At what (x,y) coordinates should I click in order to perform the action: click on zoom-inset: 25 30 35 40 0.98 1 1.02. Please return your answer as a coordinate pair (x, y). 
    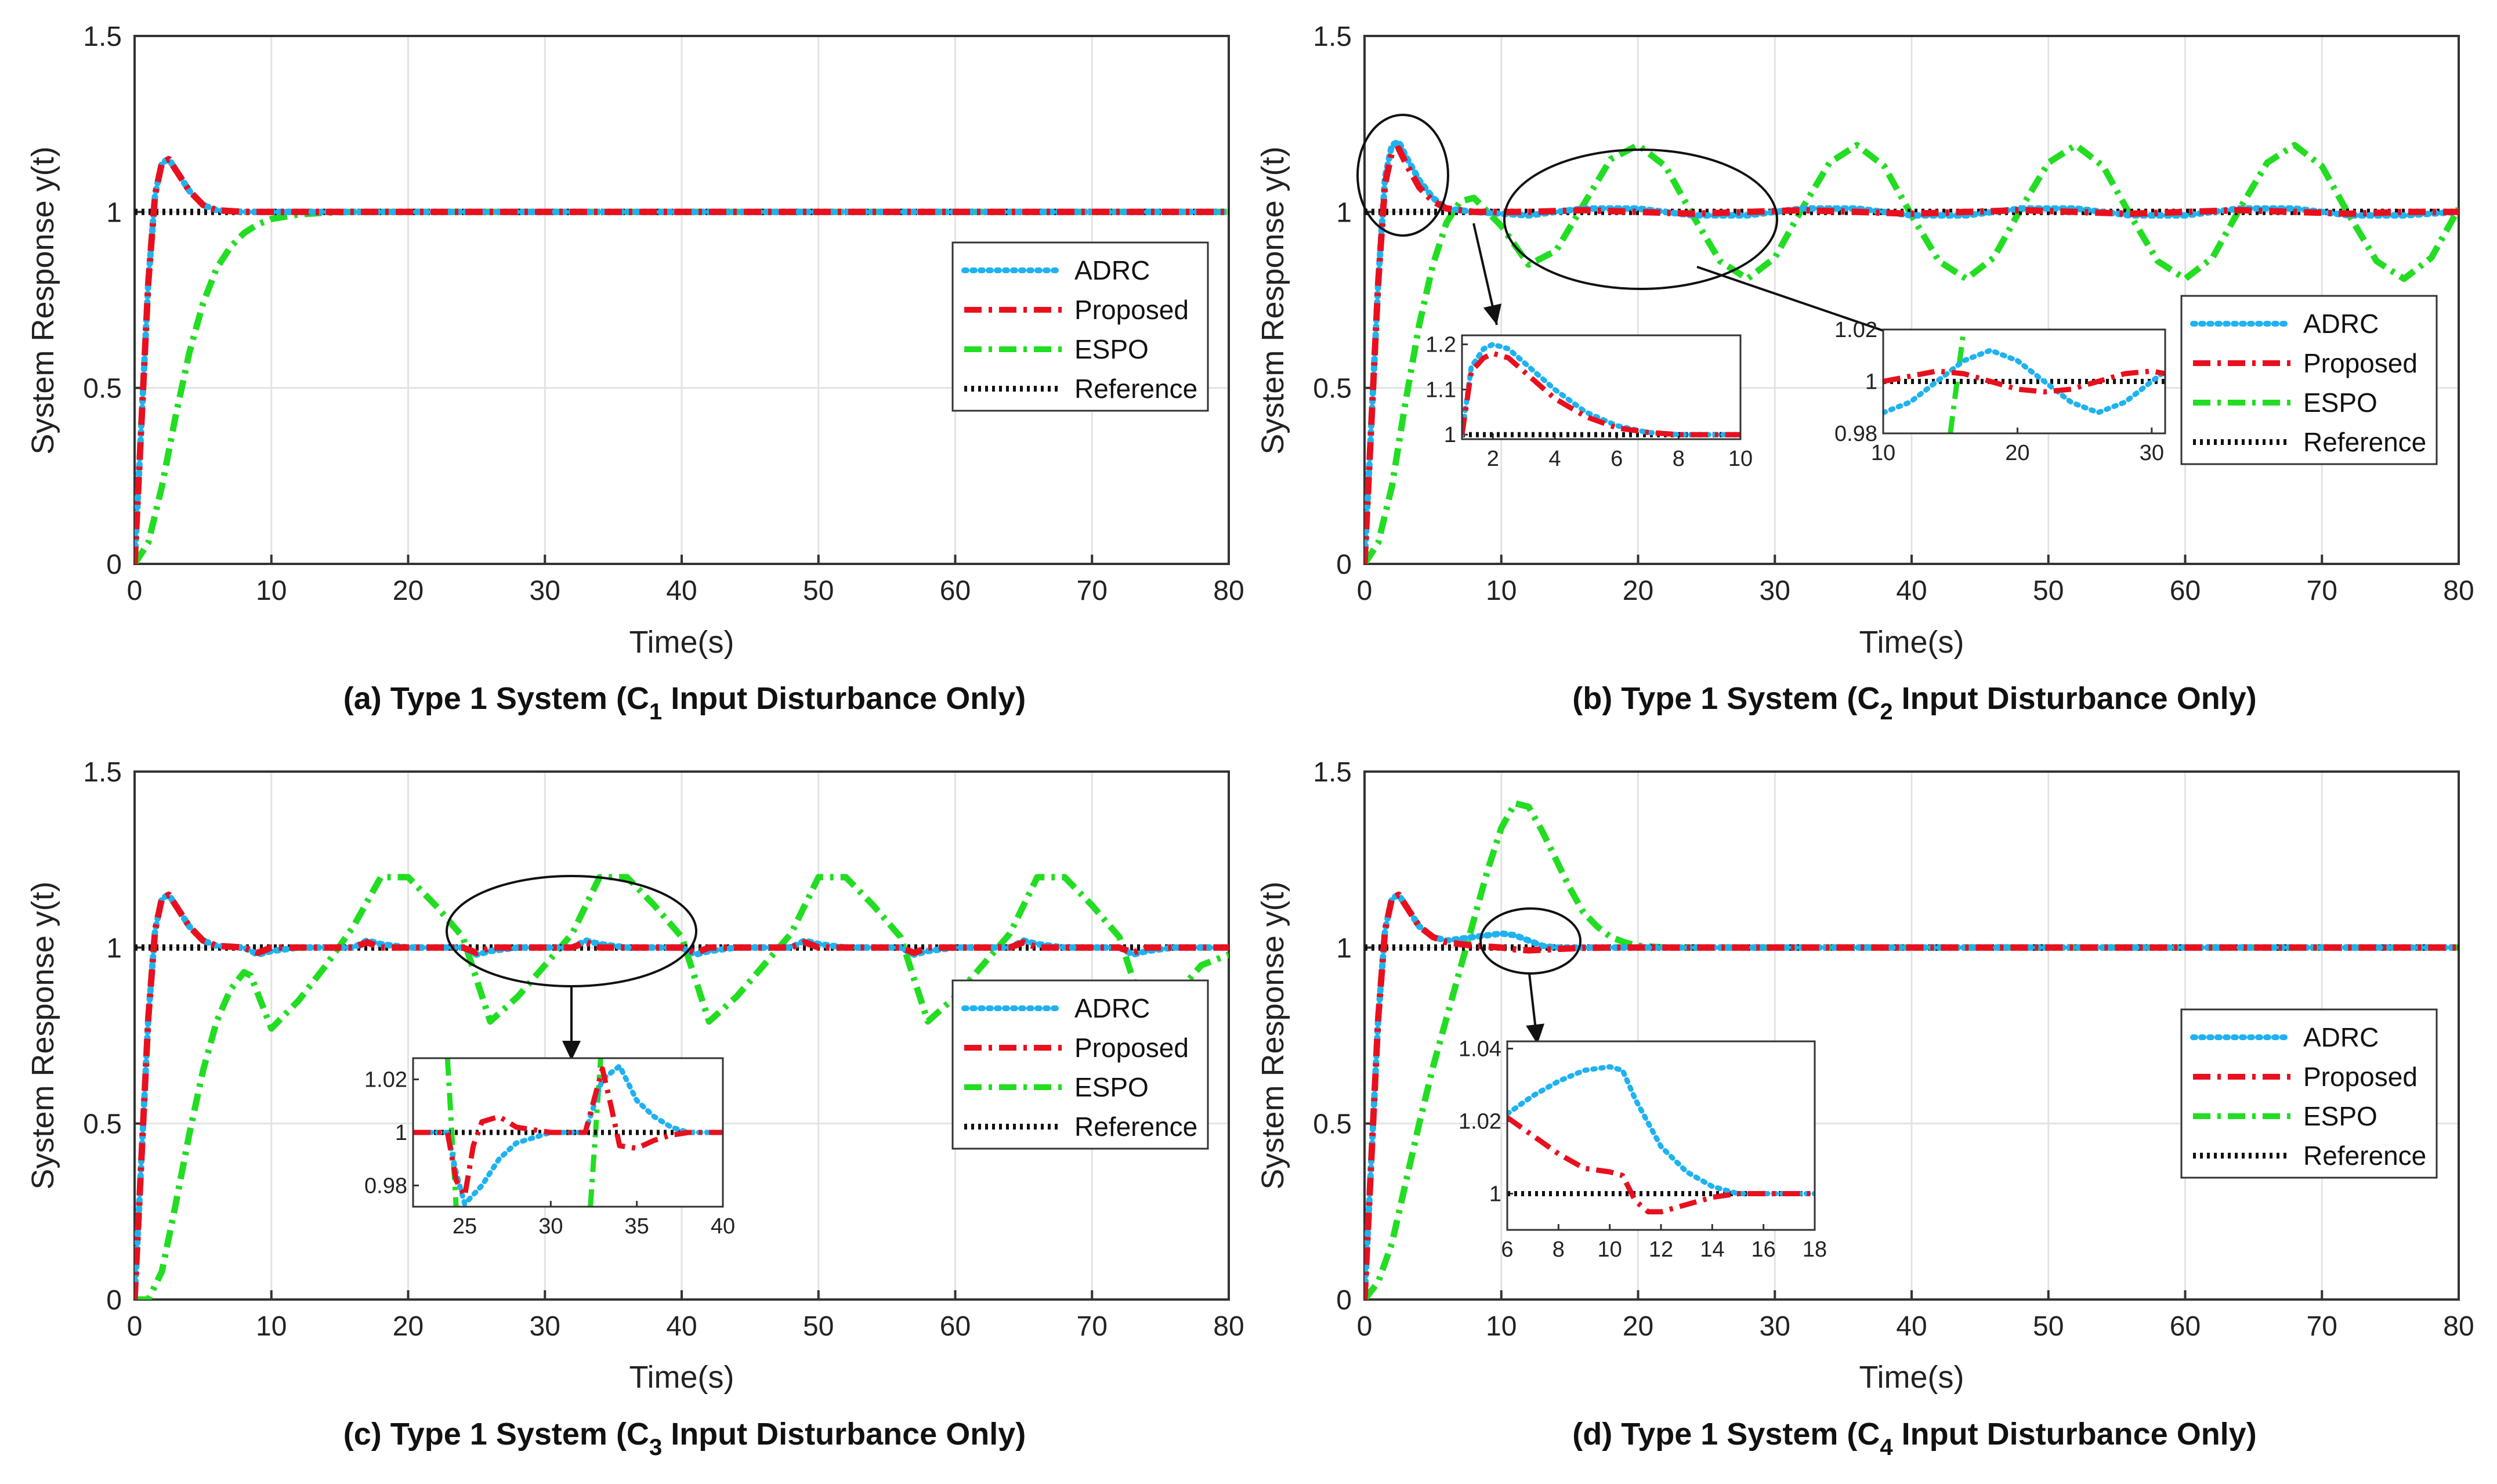
    Looking at the image, I should click on (549, 1057).